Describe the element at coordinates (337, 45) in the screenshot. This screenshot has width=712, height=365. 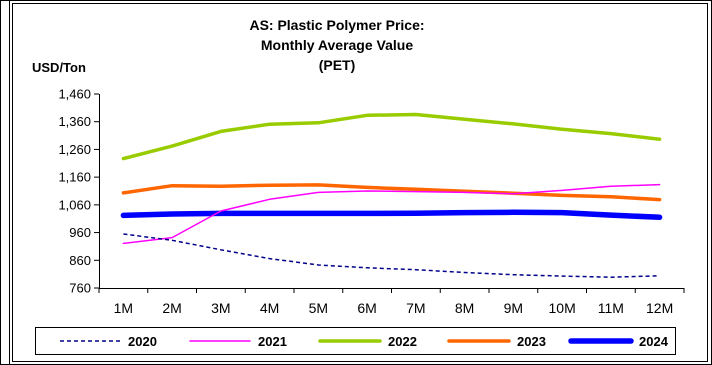
I see `chart-title-line-2: Monthly Average Value` at that location.